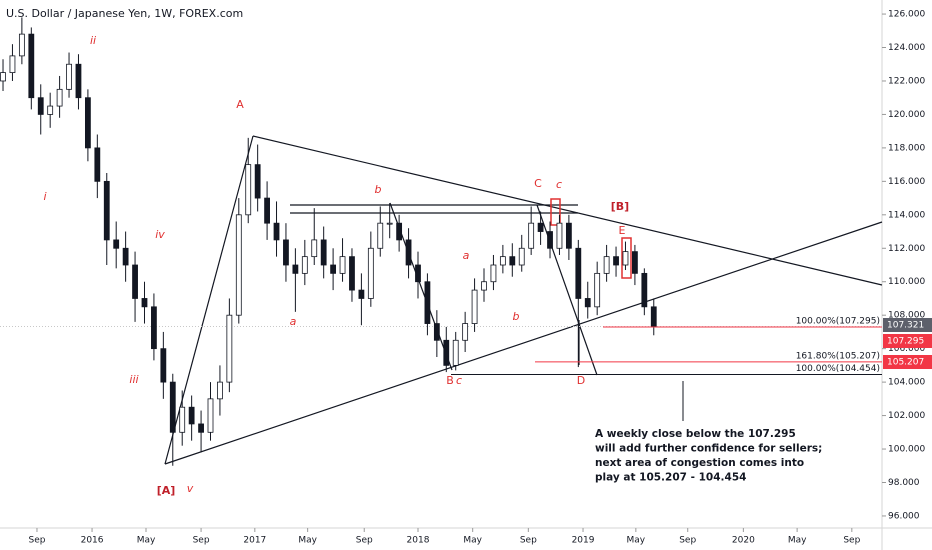 Image resolution: width=932 pixels, height=550 pixels. I want to click on x-tick-label: 2019, so click(583, 541).